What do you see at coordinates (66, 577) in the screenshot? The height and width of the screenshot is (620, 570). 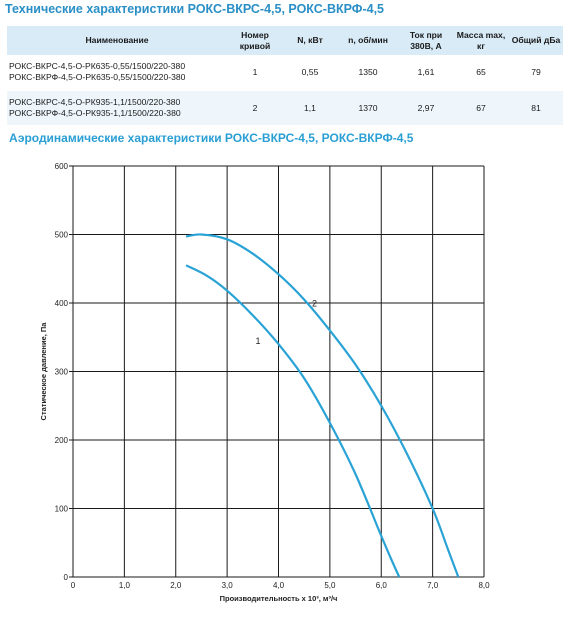 I see `y-tick-label: 0` at bounding box center [66, 577].